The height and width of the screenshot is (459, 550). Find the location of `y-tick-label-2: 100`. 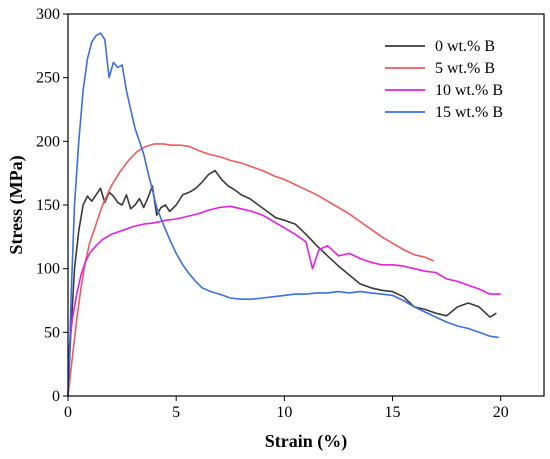

y-tick-label-2: 100 is located at coordinates (48, 269).